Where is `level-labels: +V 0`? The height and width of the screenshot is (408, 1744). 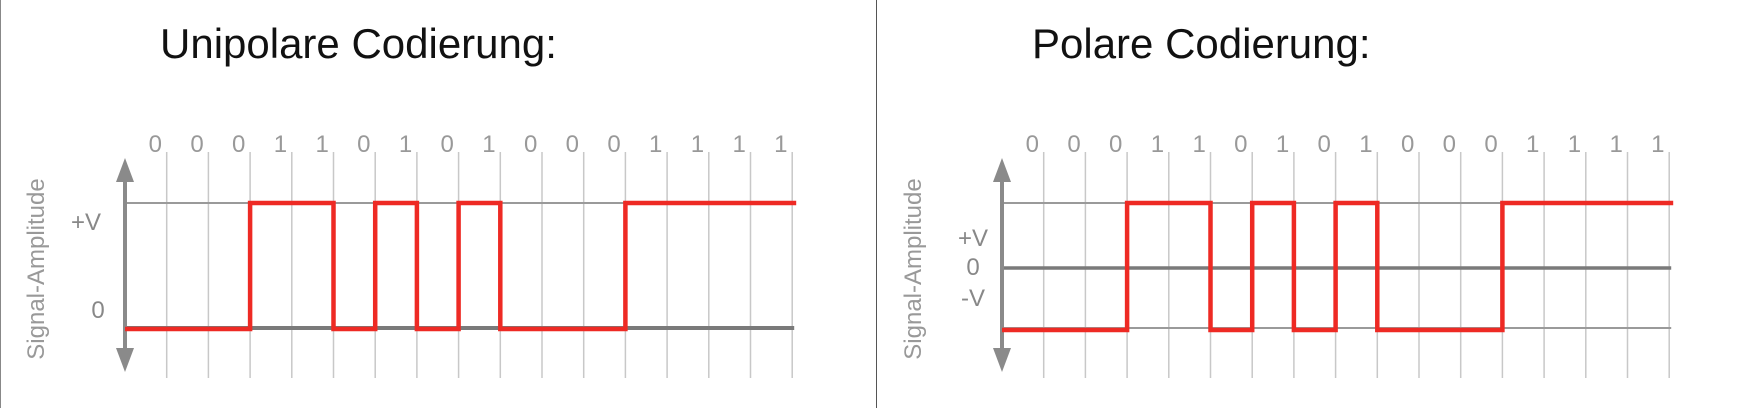 level-labels: +V 0 is located at coordinates (88, 266).